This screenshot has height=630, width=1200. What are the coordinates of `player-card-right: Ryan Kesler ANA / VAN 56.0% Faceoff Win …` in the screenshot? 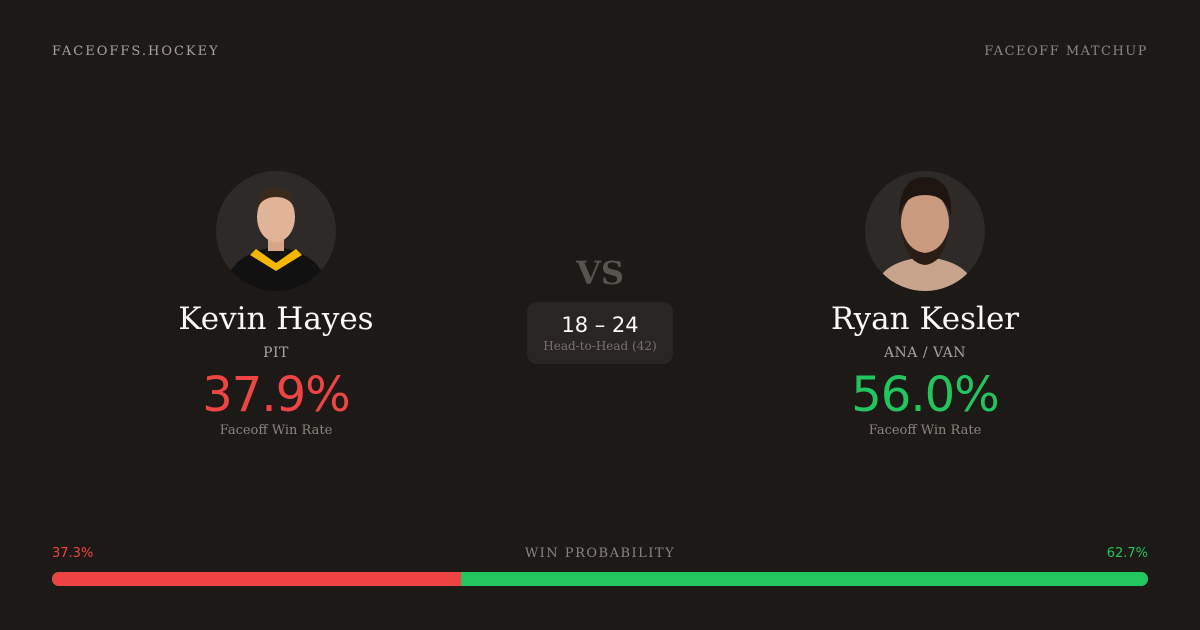 It's located at (925, 304).